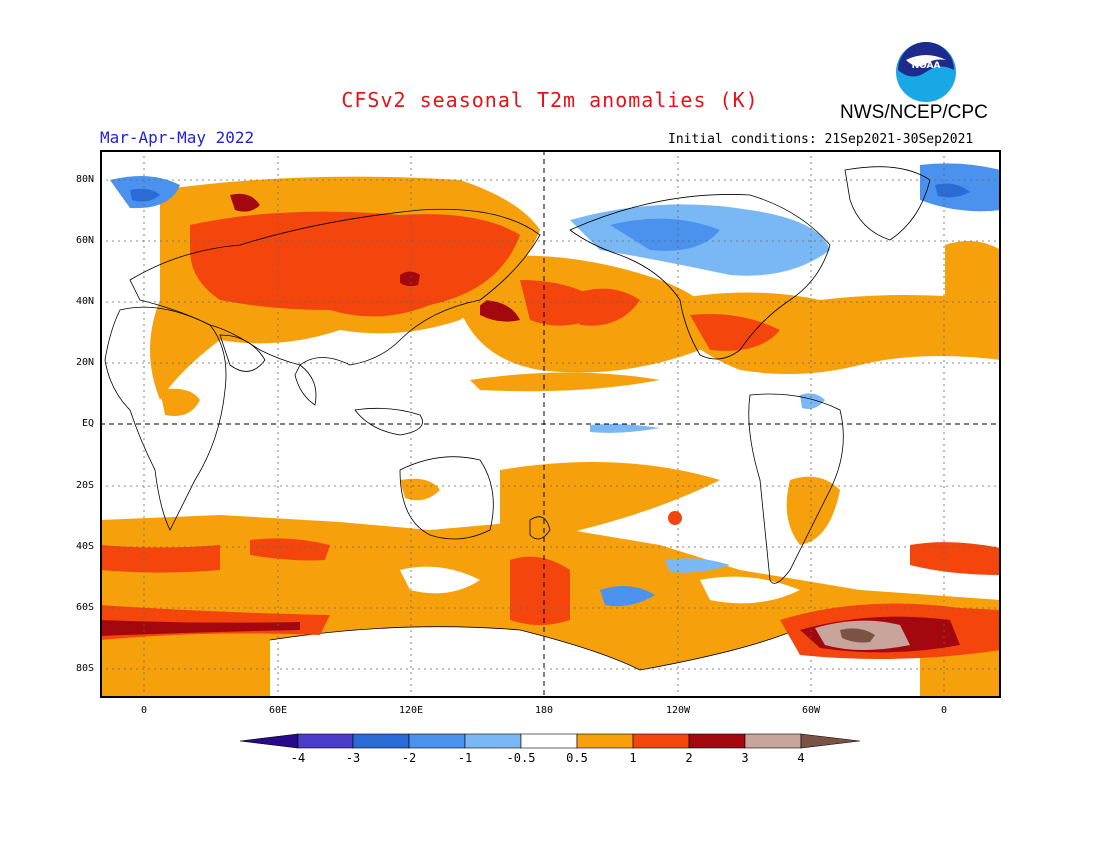 This screenshot has height=850, width=1100. Describe the element at coordinates (353, 758) in the screenshot. I see `colorbar-label: -3` at that location.